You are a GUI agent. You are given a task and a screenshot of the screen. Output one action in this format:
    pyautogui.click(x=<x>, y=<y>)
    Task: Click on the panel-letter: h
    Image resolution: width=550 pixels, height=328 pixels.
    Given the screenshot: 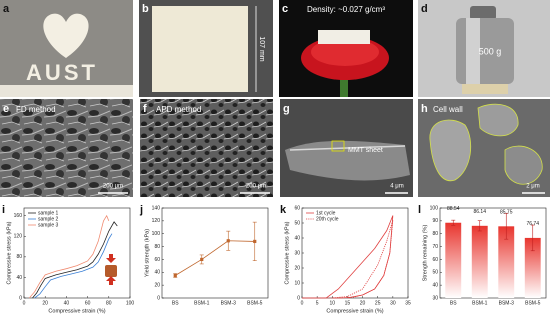 What is the action you would take?
    pyautogui.click(x=424, y=109)
    